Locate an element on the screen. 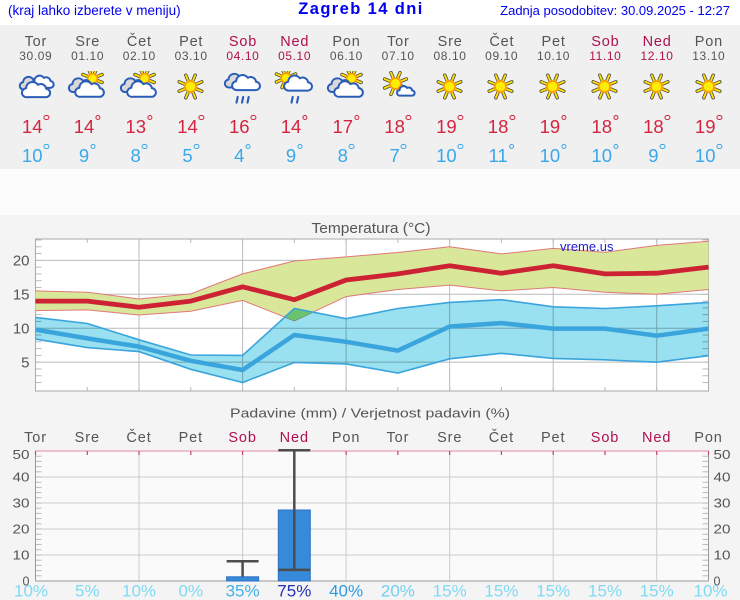 The image size is (740, 600). svg-text: vreme.us is located at coordinates (587, 246).